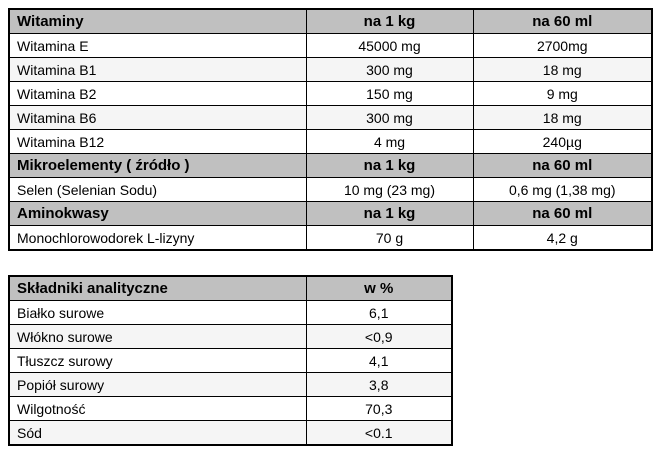 This screenshot has height=461, width=659. I want to click on row-label: Witamina E, so click(157, 45).